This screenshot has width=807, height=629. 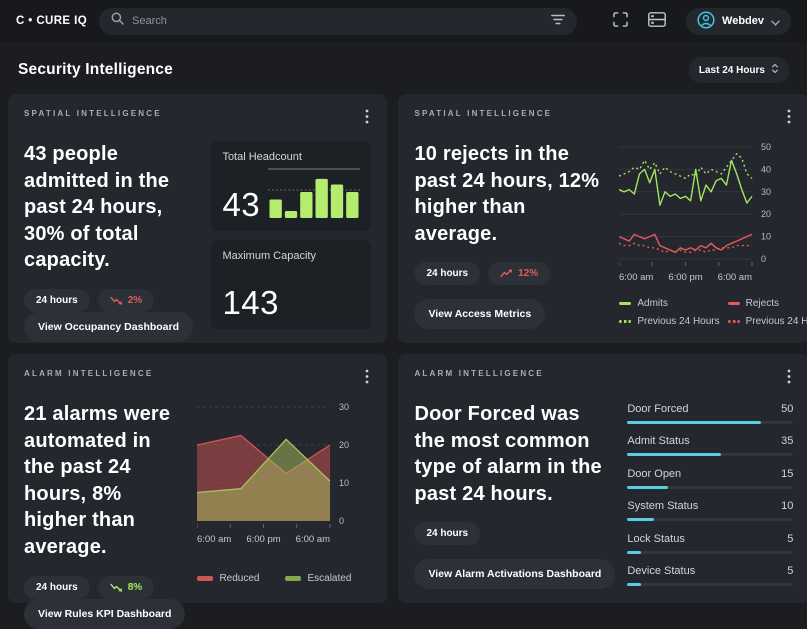 I want to click on legend-label: Rejects, so click(x=762, y=303).